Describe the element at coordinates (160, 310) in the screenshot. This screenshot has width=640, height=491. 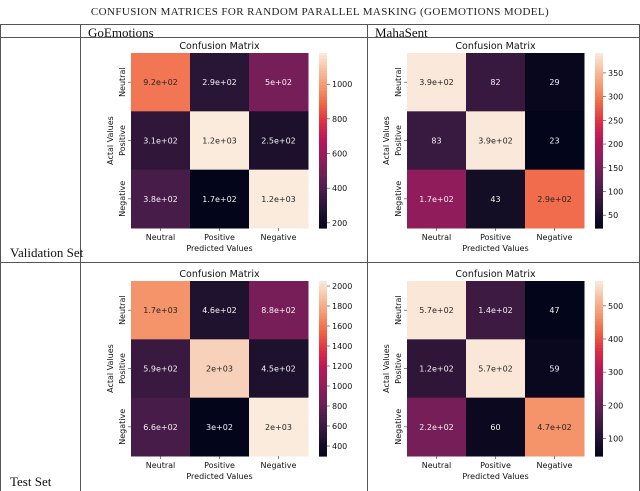
I see `cell-annotation: 1.7e+03` at that location.